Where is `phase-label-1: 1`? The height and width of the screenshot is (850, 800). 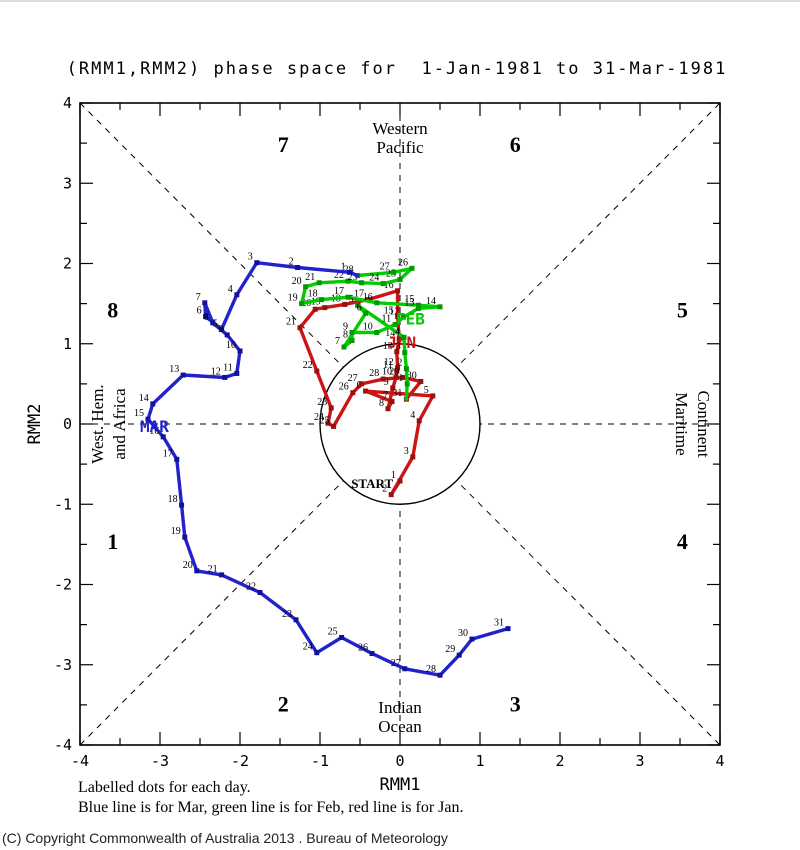
phase-label-1: 1 is located at coordinates (112, 541).